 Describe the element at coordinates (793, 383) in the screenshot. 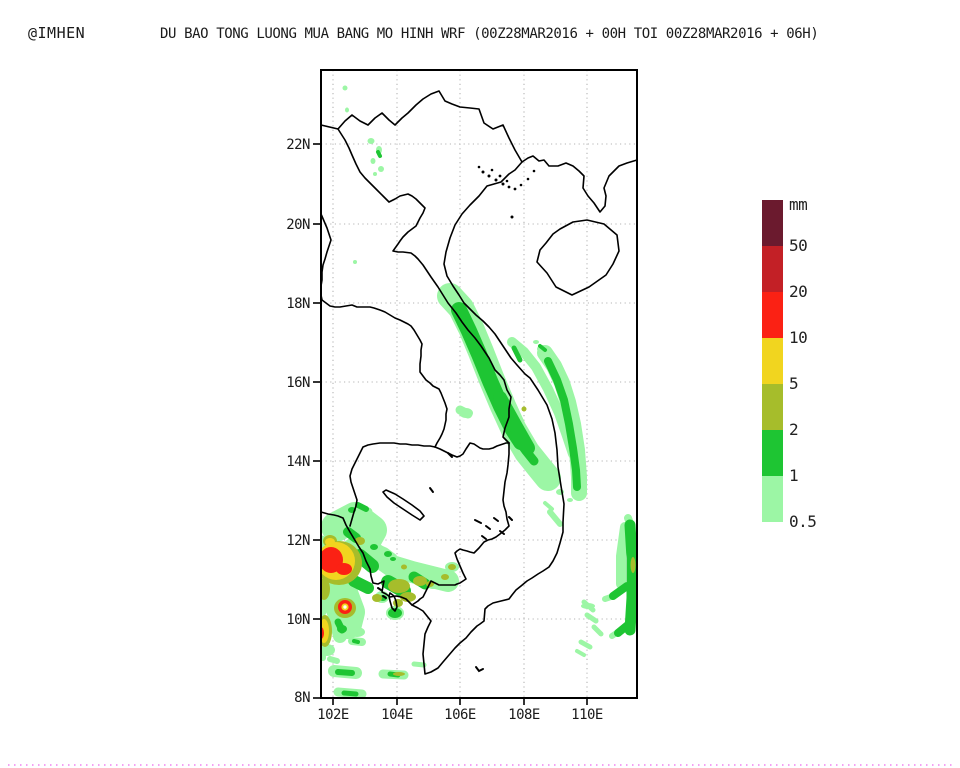

I see `colorbar-label: 5` at that location.